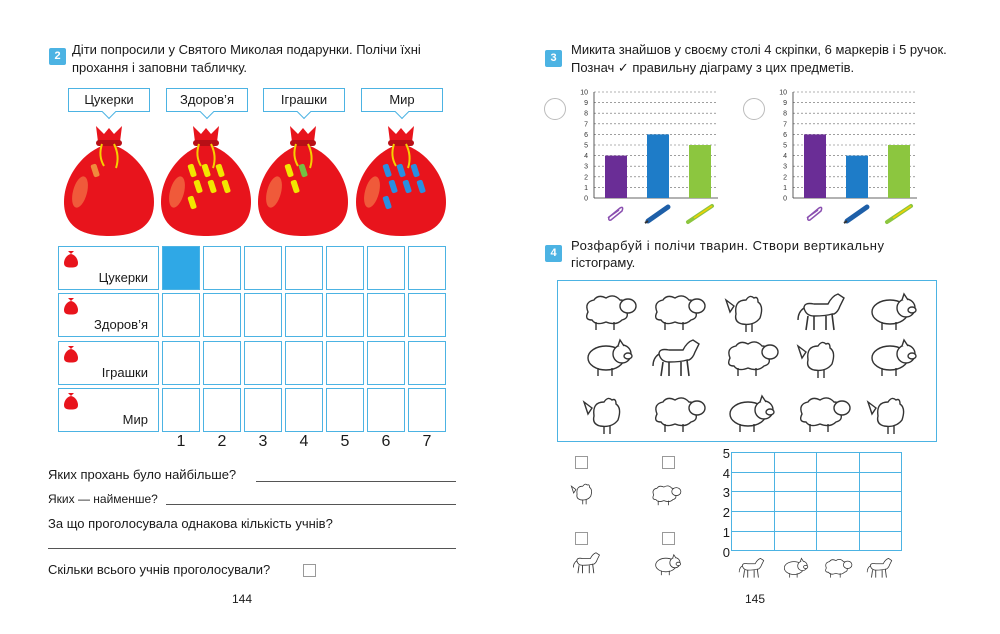 This screenshot has width=1000, height=634. What do you see at coordinates (581, 462) in the screenshot?
I see `count-box-hen` at bounding box center [581, 462].